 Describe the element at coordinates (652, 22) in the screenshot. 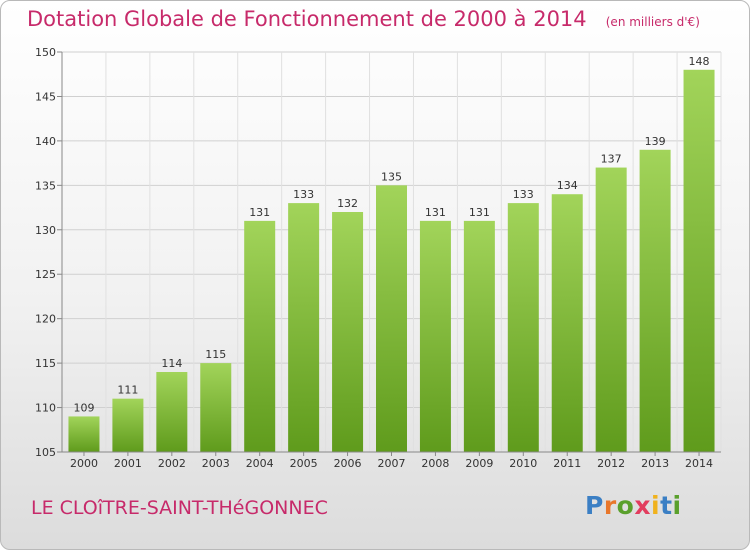

I see `unit-label: (en milliers d'€)` at that location.